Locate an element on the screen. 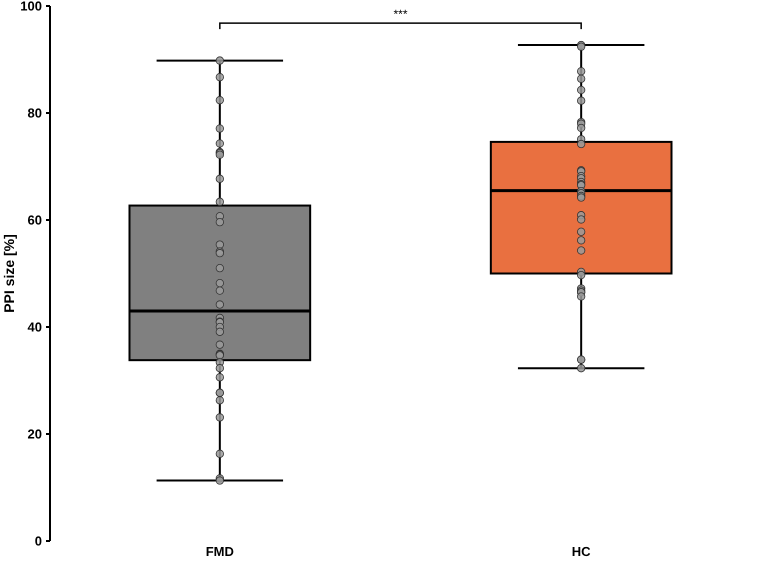  y-tick-label: 0 is located at coordinates (38, 541).